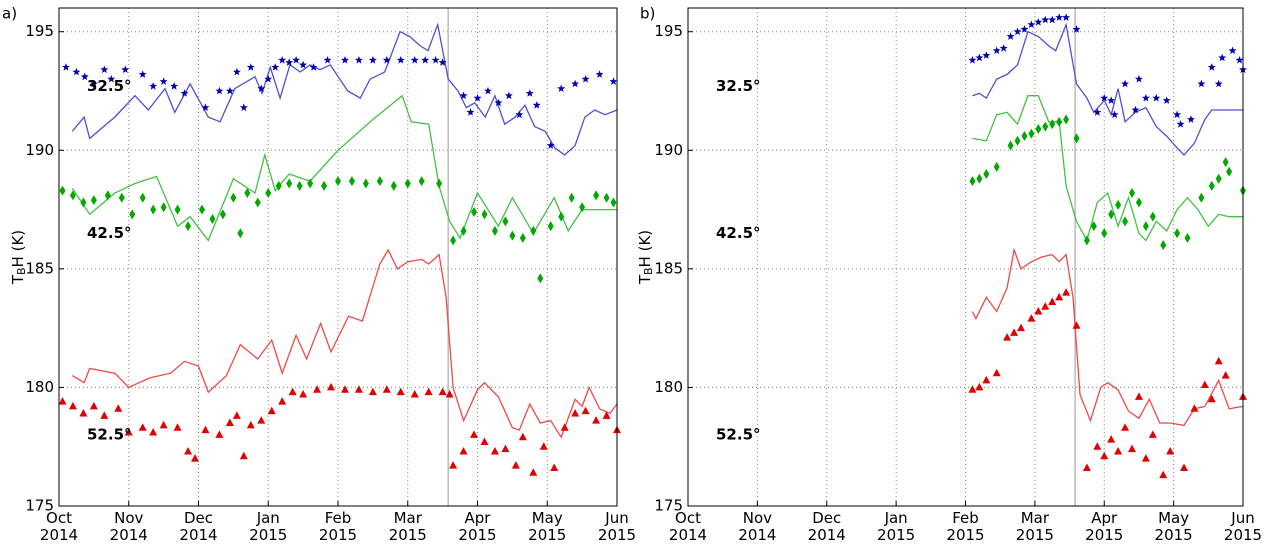  What do you see at coordinates (268, 526) in the screenshot?
I see `x-tick-label: Jan 2015` at bounding box center [268, 526].